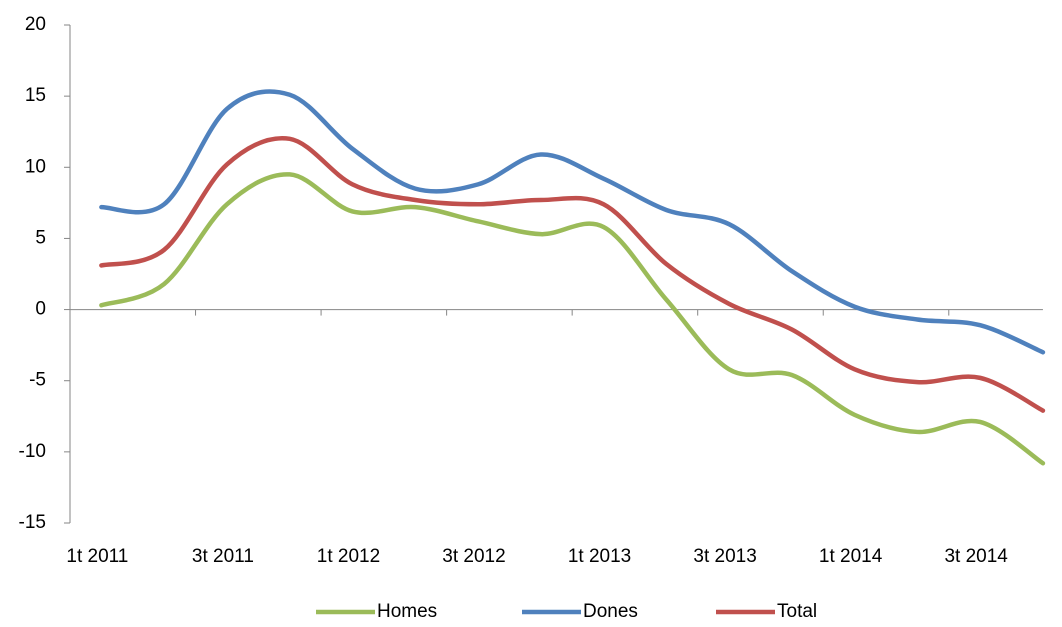  I want to click on x-tick-label: 3t 2014, so click(976, 556).